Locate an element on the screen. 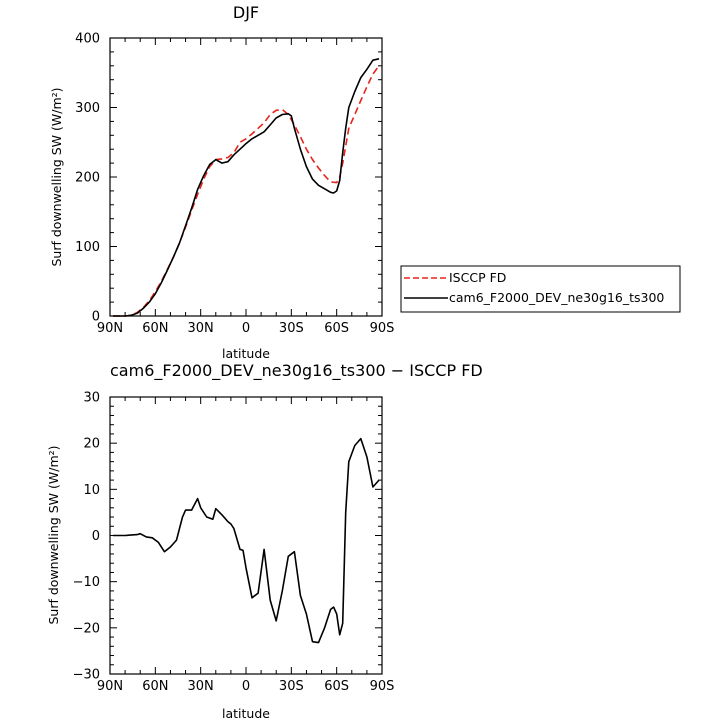 The image size is (726, 727). top-x-axis-label: latitude is located at coordinates (246, 353).